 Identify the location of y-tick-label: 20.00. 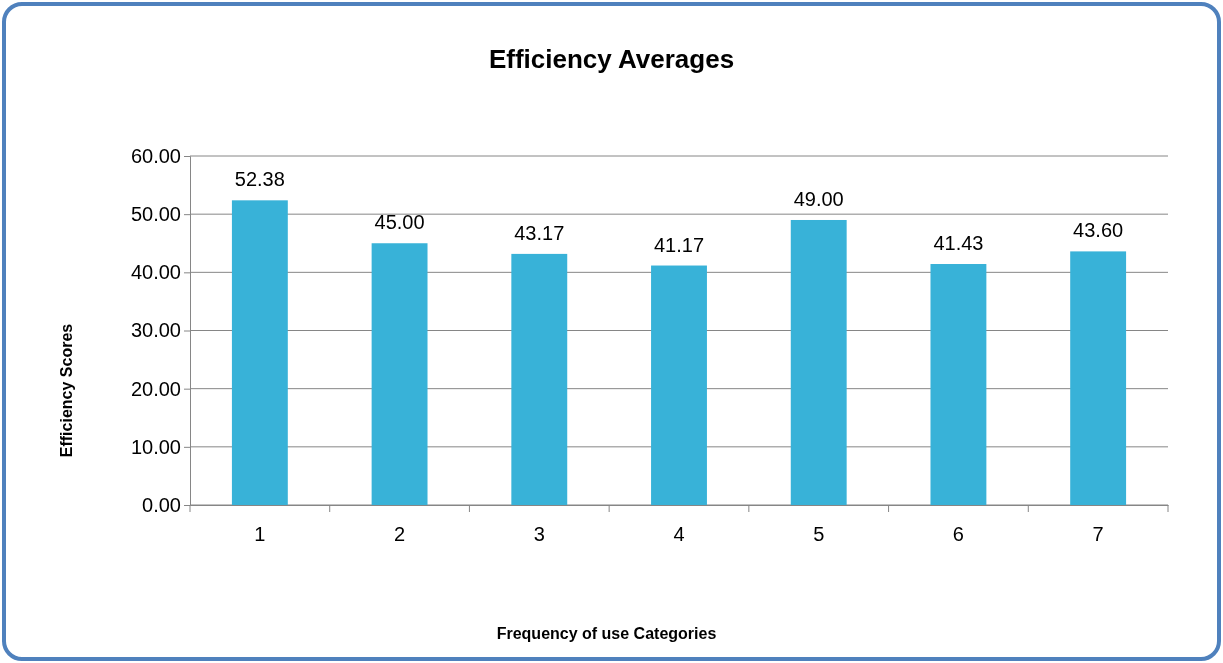
(155, 388).